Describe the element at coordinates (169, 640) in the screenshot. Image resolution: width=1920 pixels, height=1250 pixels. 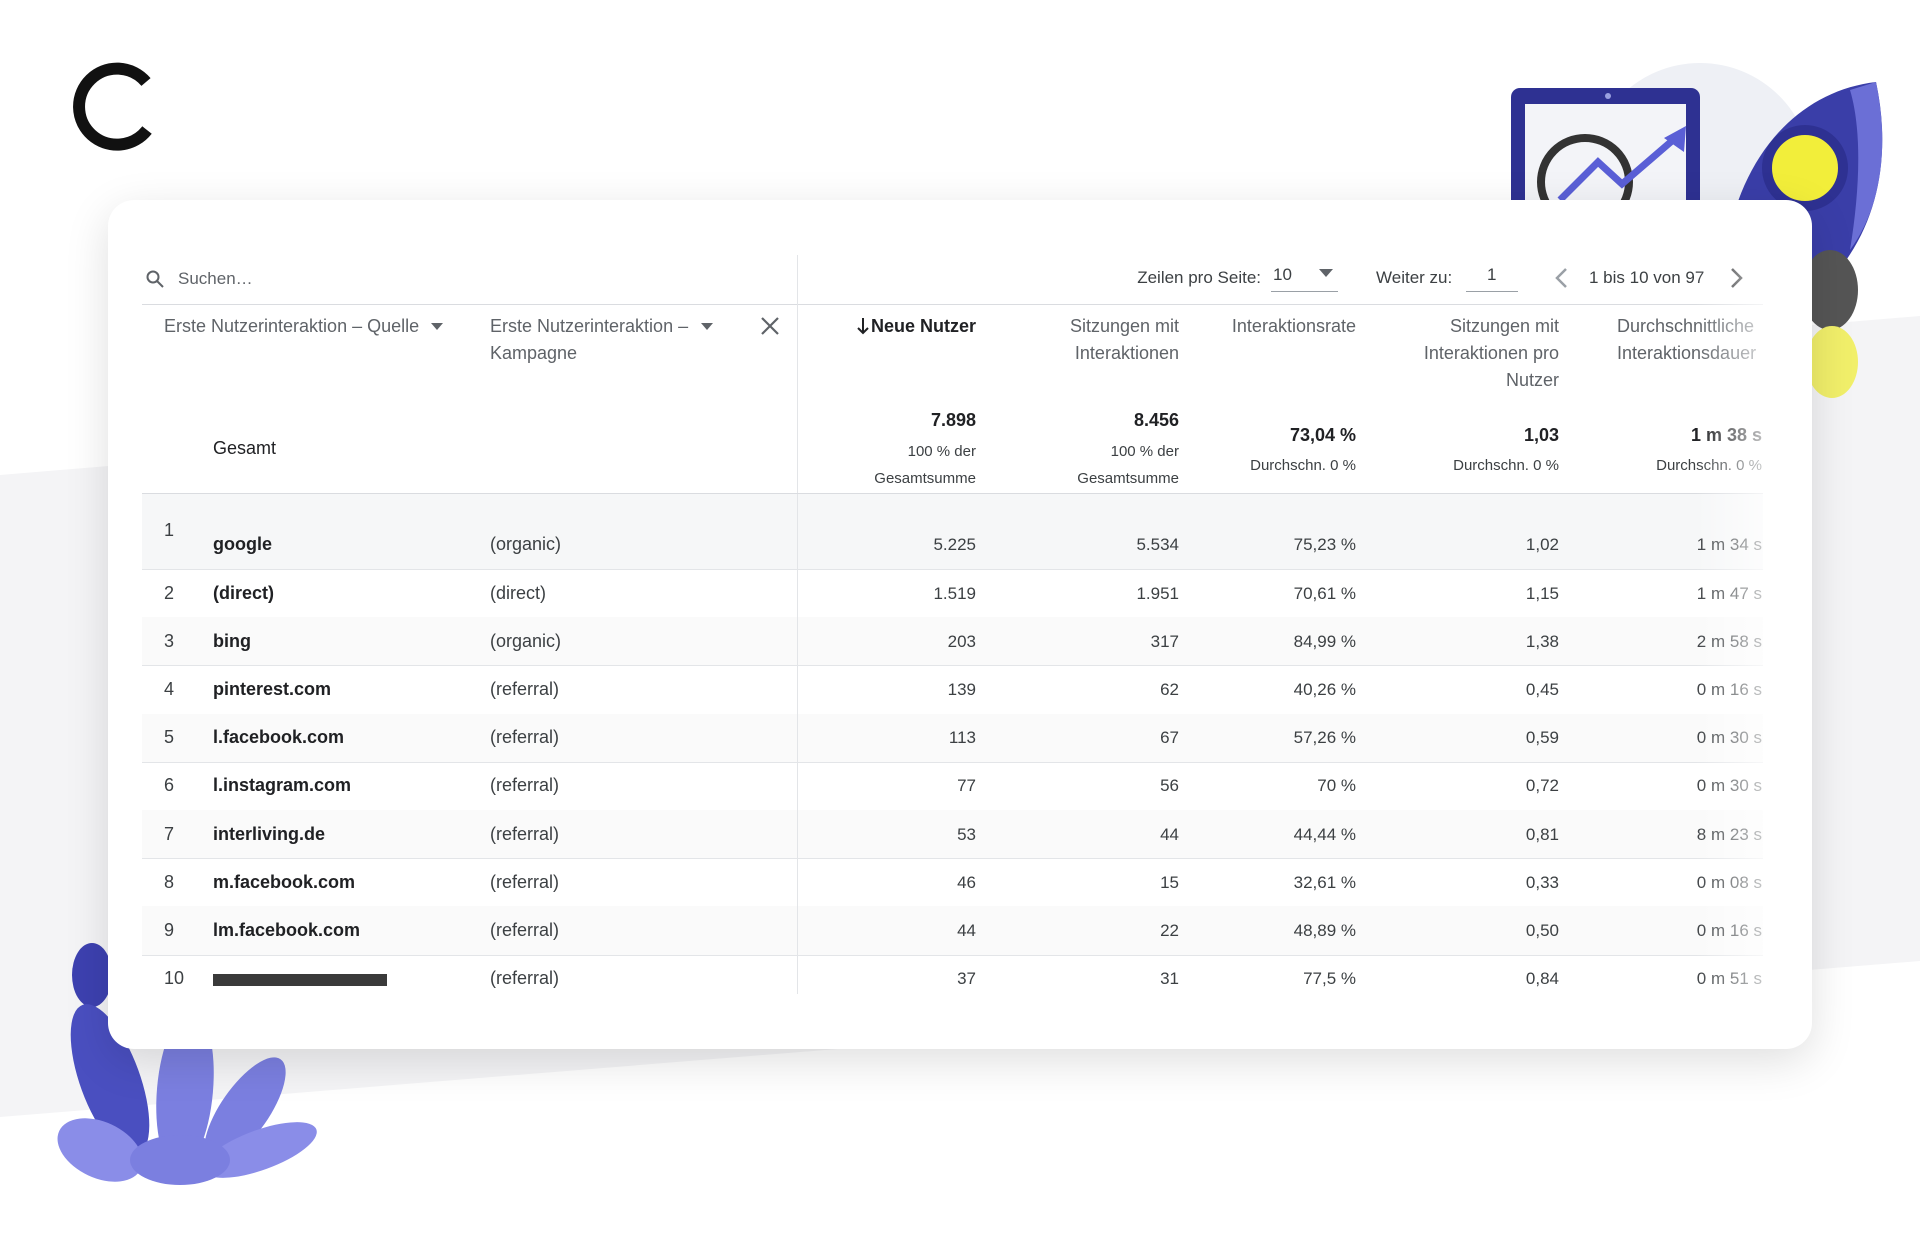
I see `row-index: 3` at that location.